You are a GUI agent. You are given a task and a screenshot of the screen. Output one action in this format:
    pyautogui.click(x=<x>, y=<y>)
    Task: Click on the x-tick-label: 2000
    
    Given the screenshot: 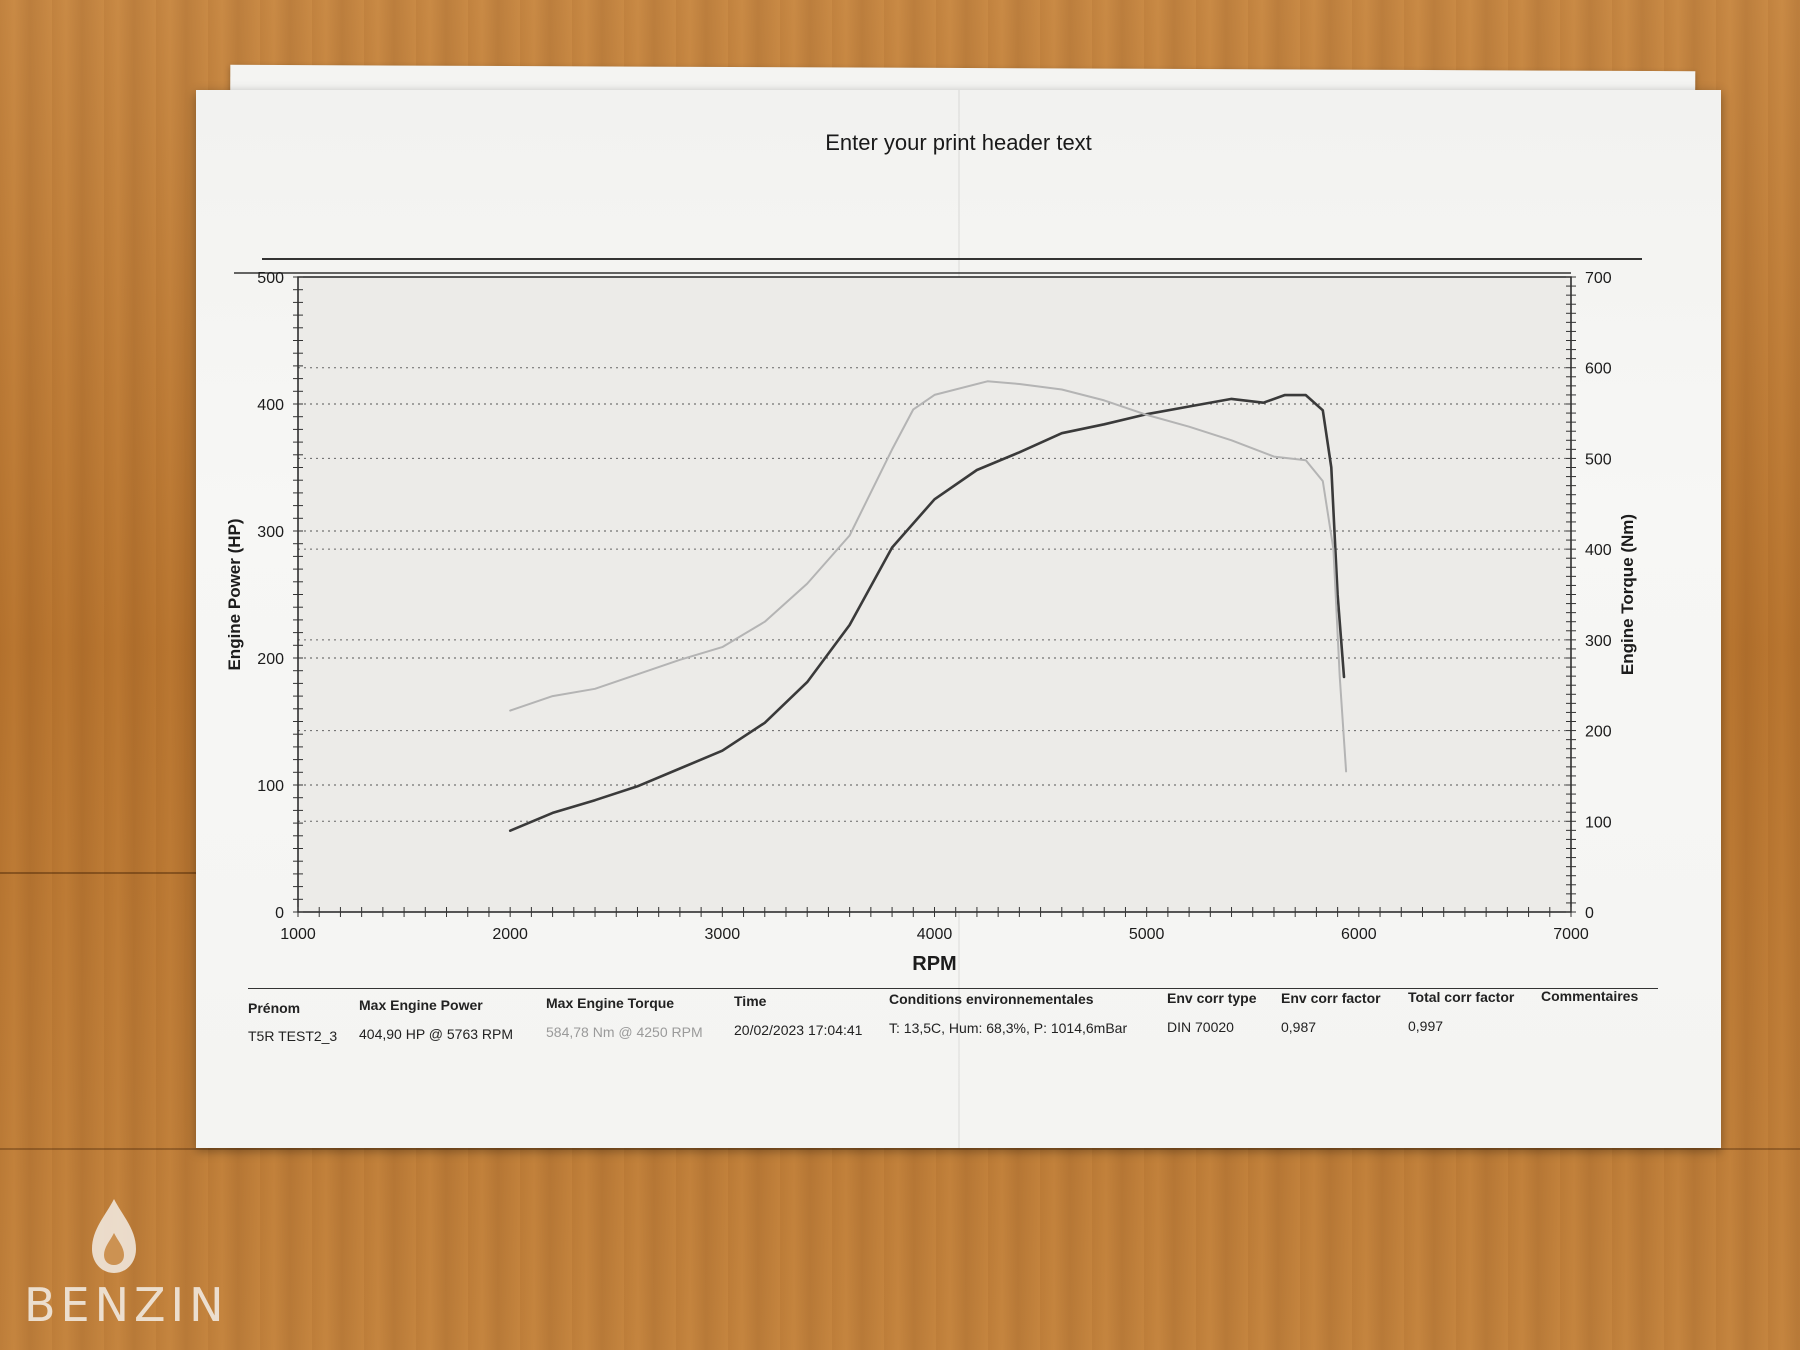 What is the action you would take?
    pyautogui.click(x=510, y=934)
    